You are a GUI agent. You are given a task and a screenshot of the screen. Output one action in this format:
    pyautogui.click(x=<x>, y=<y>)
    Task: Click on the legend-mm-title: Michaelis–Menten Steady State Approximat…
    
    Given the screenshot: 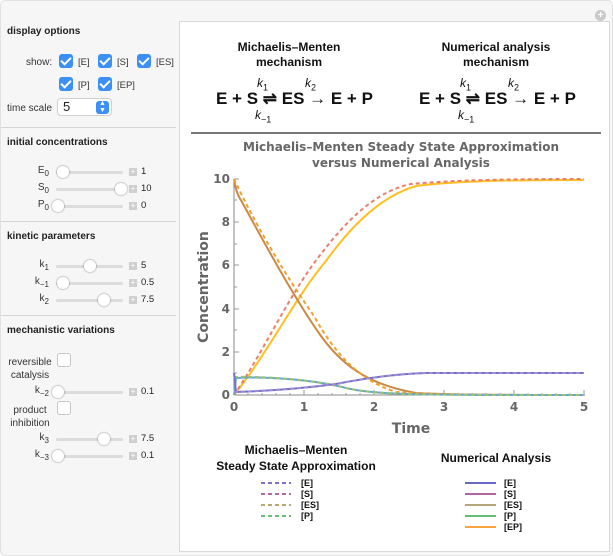 What is the action you would take?
    pyautogui.click(x=296, y=458)
    